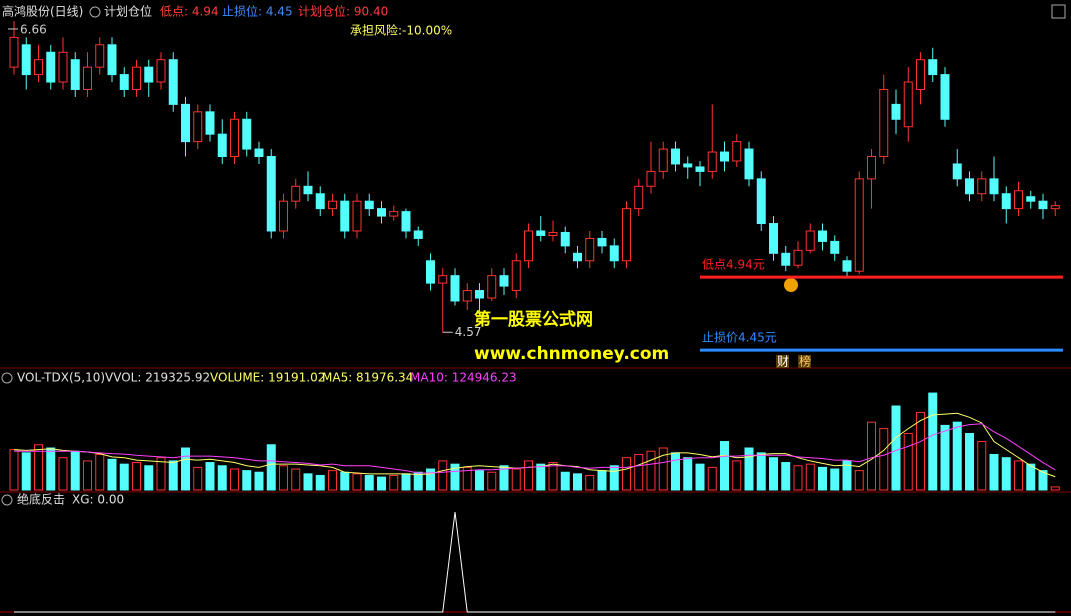 This screenshot has width=1071, height=616. What do you see at coordinates (343, 11) in the screenshot?
I see `annotation: 计划仓位: 90.40` at bounding box center [343, 11].